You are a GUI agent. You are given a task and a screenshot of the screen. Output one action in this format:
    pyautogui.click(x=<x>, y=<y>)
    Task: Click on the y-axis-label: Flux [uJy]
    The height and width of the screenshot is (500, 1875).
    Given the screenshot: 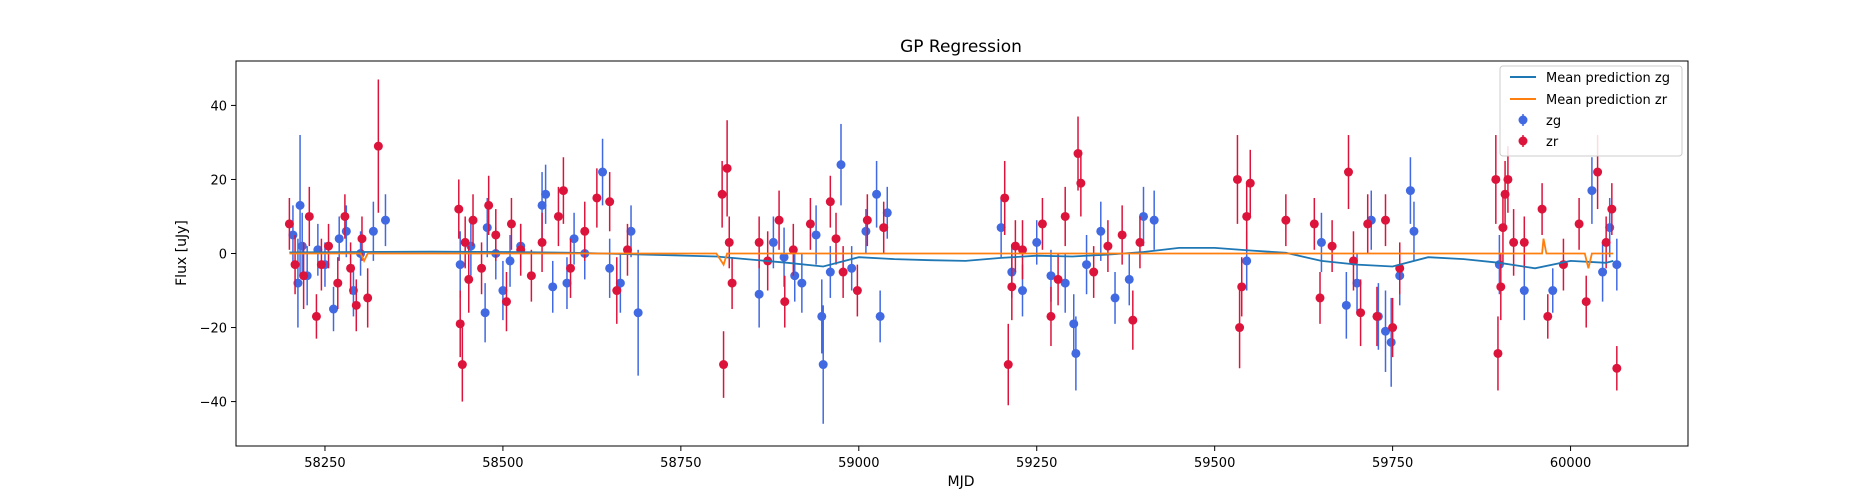 What is the action you would take?
    pyautogui.click(x=182, y=253)
    